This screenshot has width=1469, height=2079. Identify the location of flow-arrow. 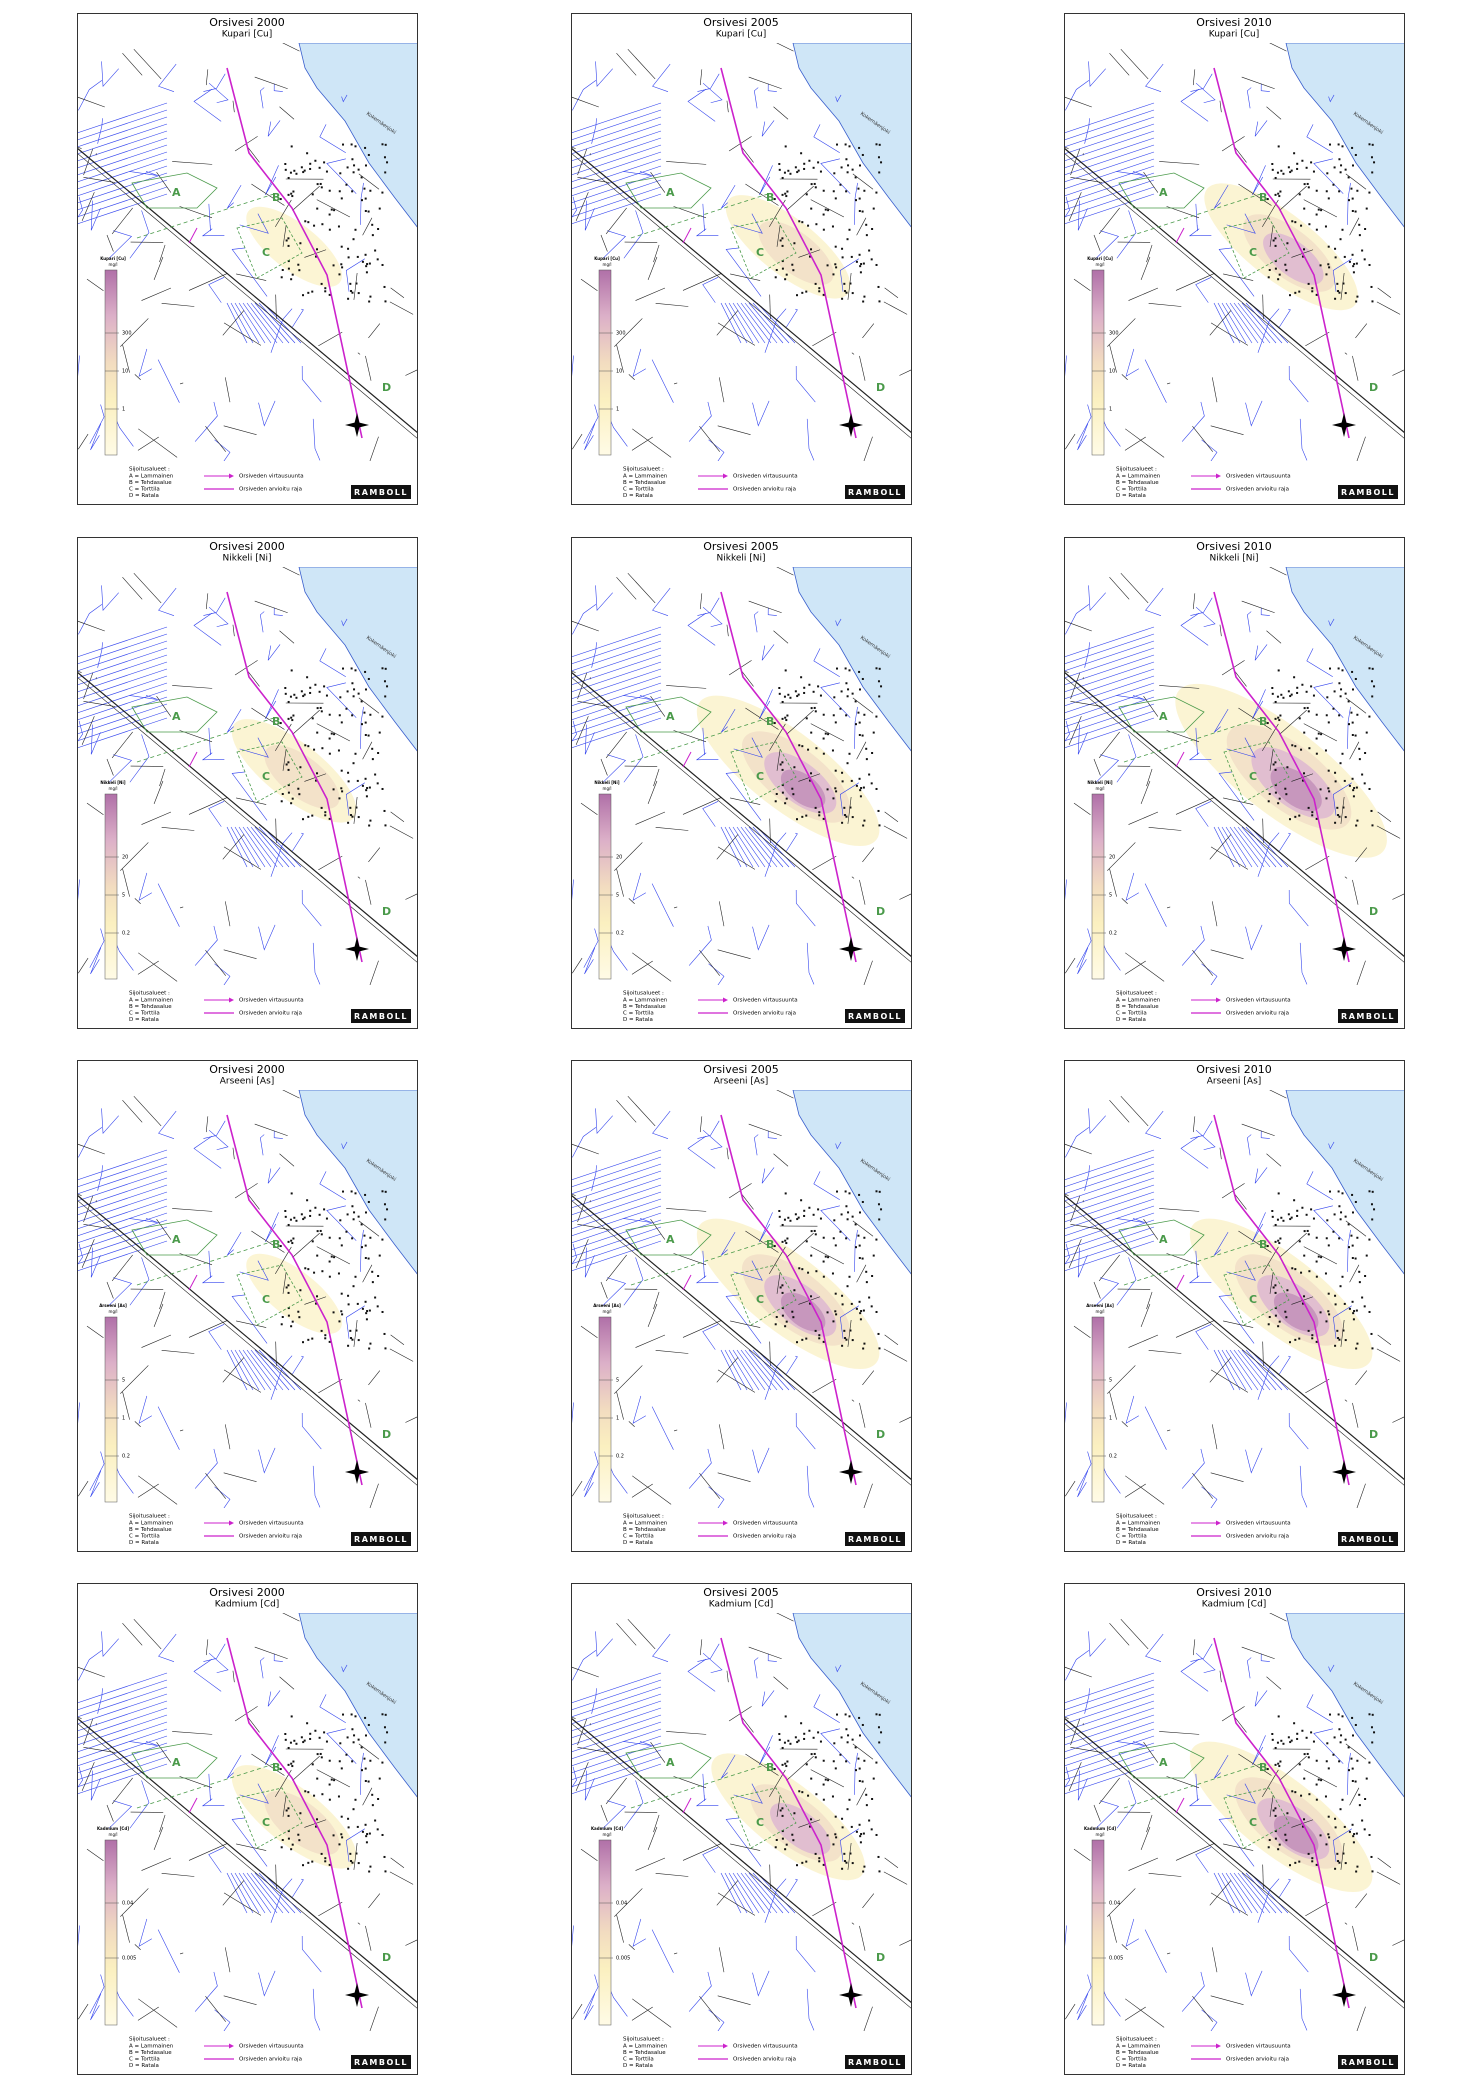
(1180, 1282).